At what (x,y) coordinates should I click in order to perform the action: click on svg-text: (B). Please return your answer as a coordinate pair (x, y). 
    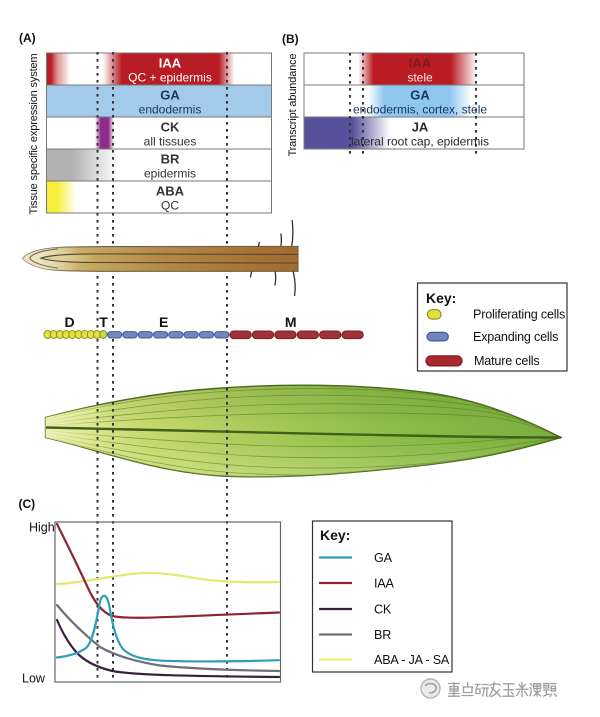
    Looking at the image, I should click on (290, 39).